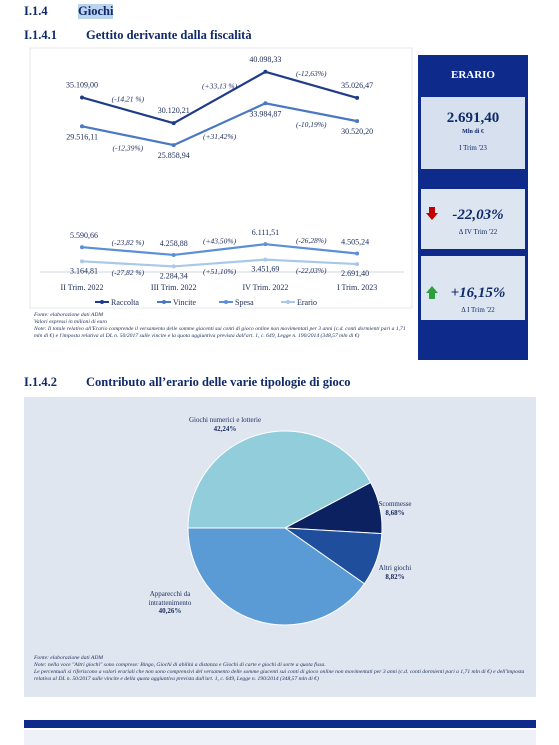 This screenshot has height=745, width=559. Describe the element at coordinates (311, 270) in the screenshot. I see `change-label: (-22,03%)` at that location.